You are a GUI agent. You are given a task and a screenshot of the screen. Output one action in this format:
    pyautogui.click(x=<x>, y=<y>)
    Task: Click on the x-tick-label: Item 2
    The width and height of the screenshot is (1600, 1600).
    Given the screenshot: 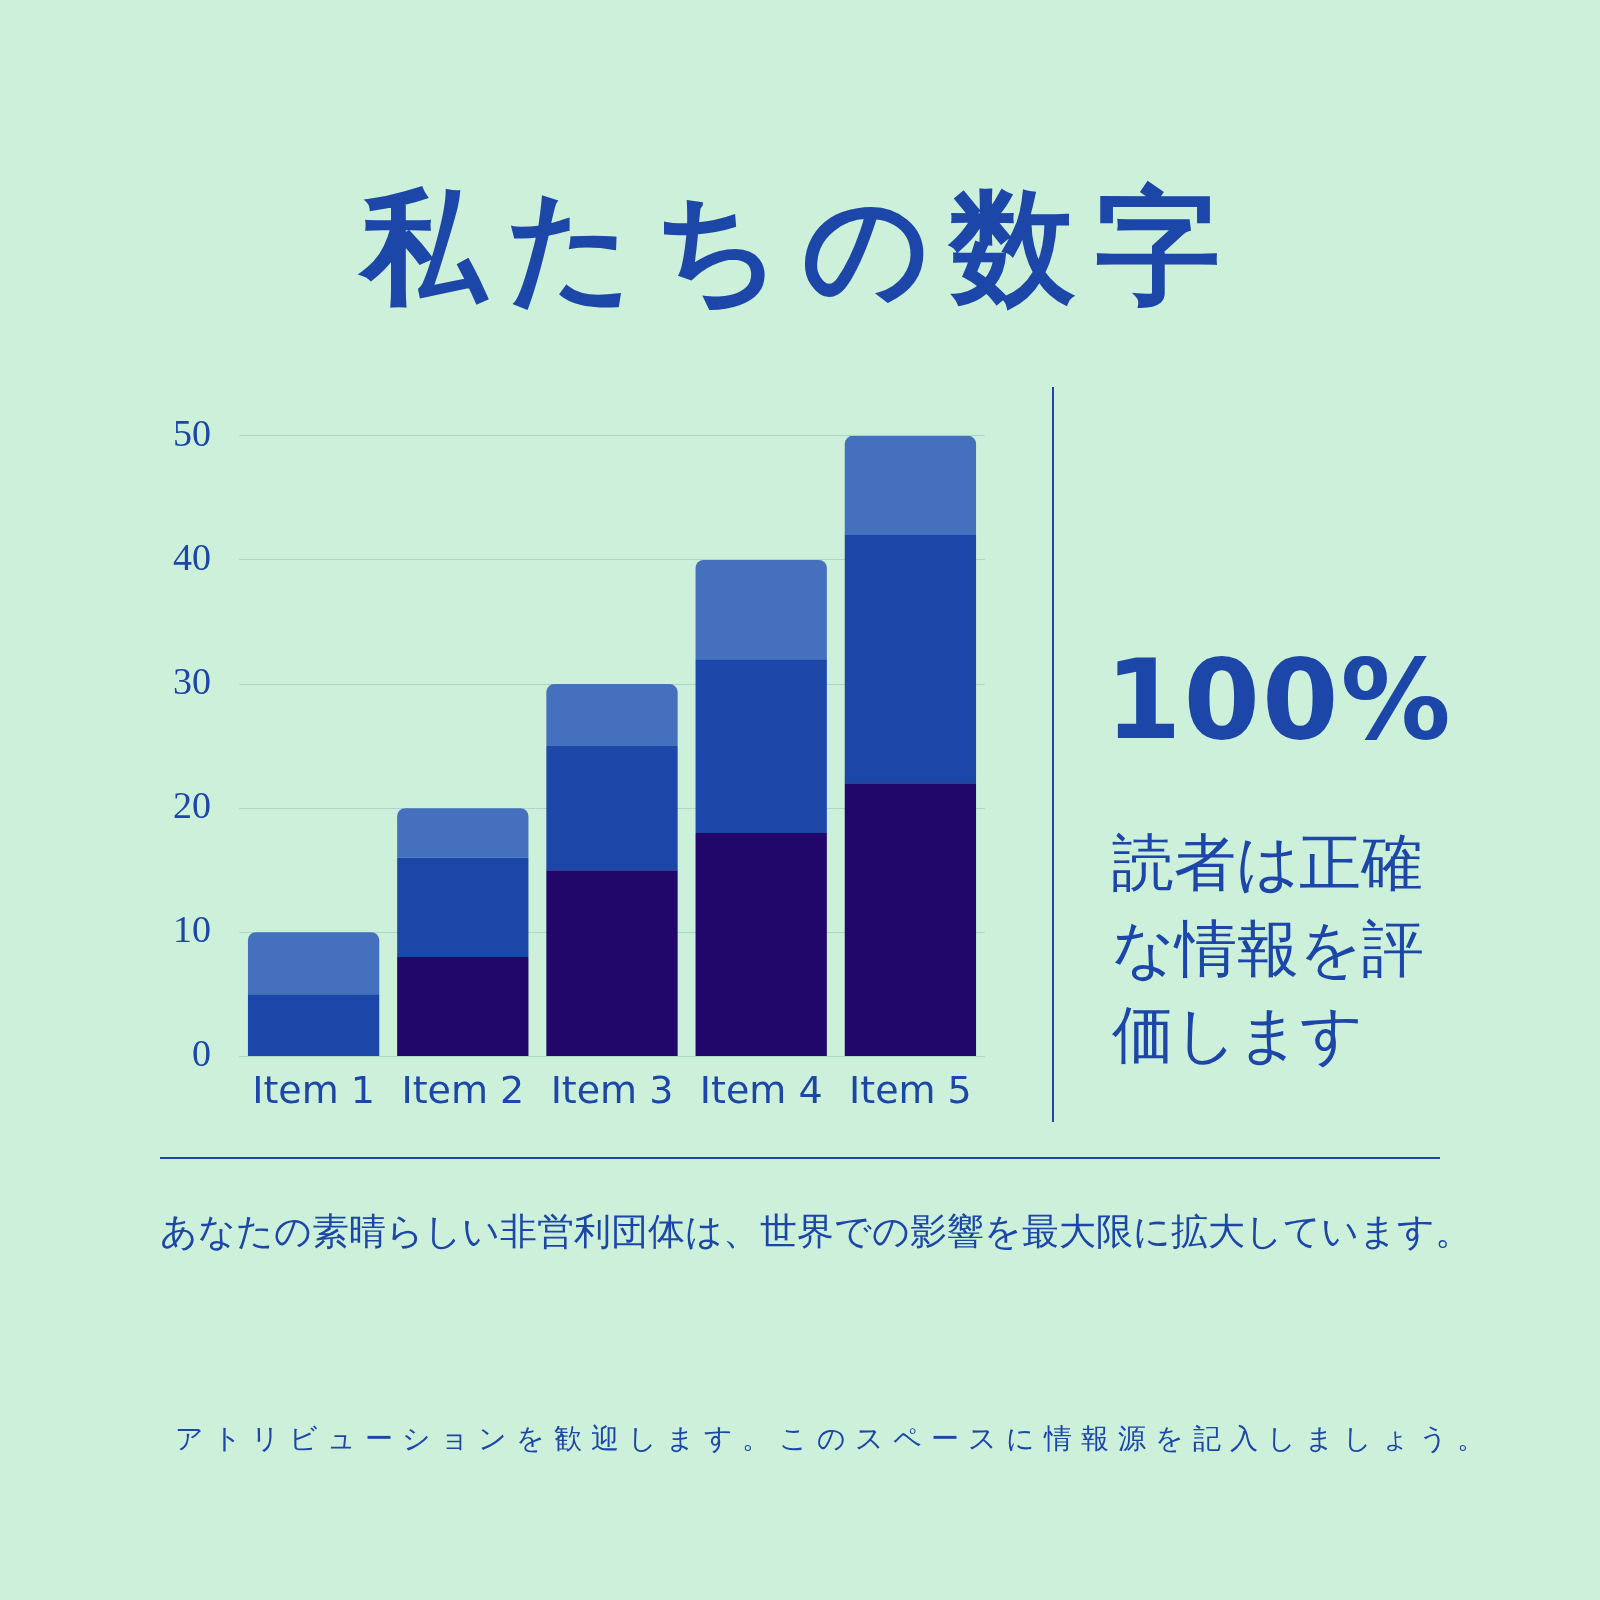 What is the action you would take?
    pyautogui.click(x=463, y=1090)
    